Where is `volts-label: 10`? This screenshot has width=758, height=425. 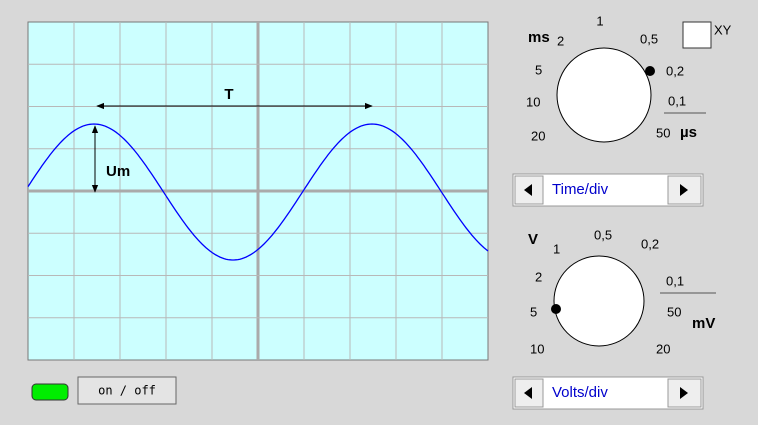 volts-label: 10 is located at coordinates (537, 348).